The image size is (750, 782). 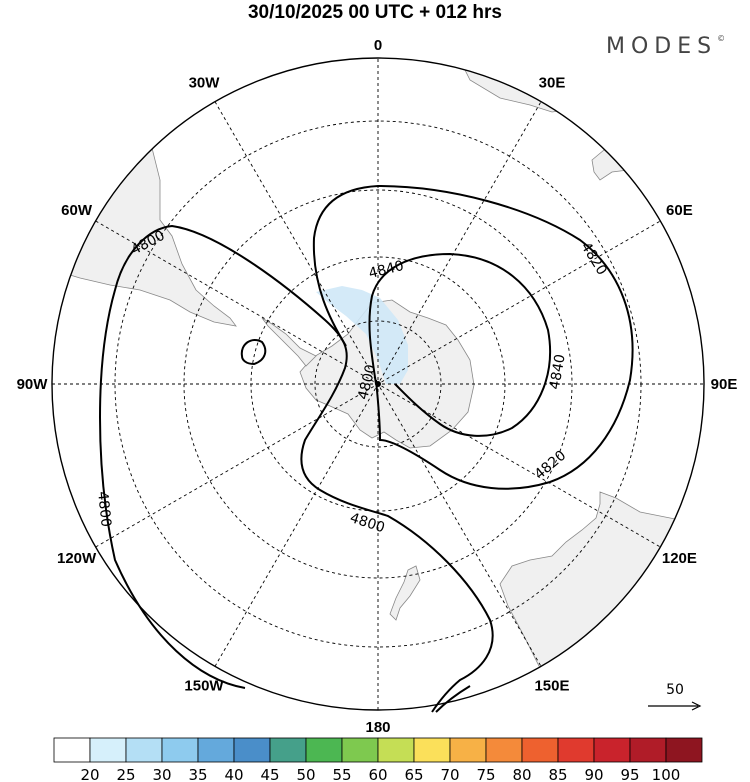 I want to click on colorbar-tick-label: 35, so click(x=197, y=774).